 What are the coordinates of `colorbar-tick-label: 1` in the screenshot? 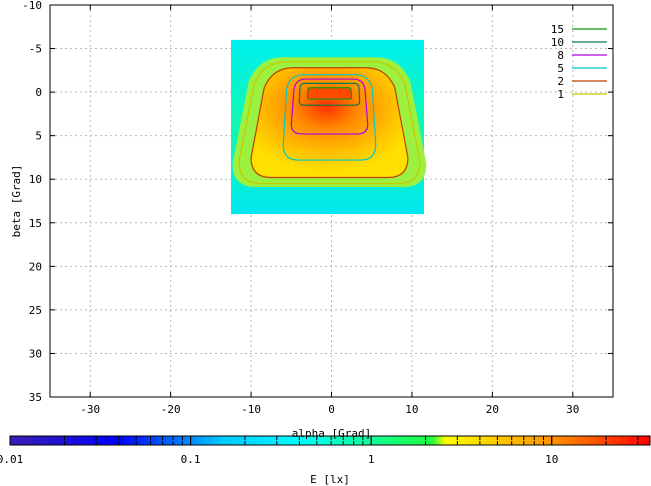 It's located at (371, 459).